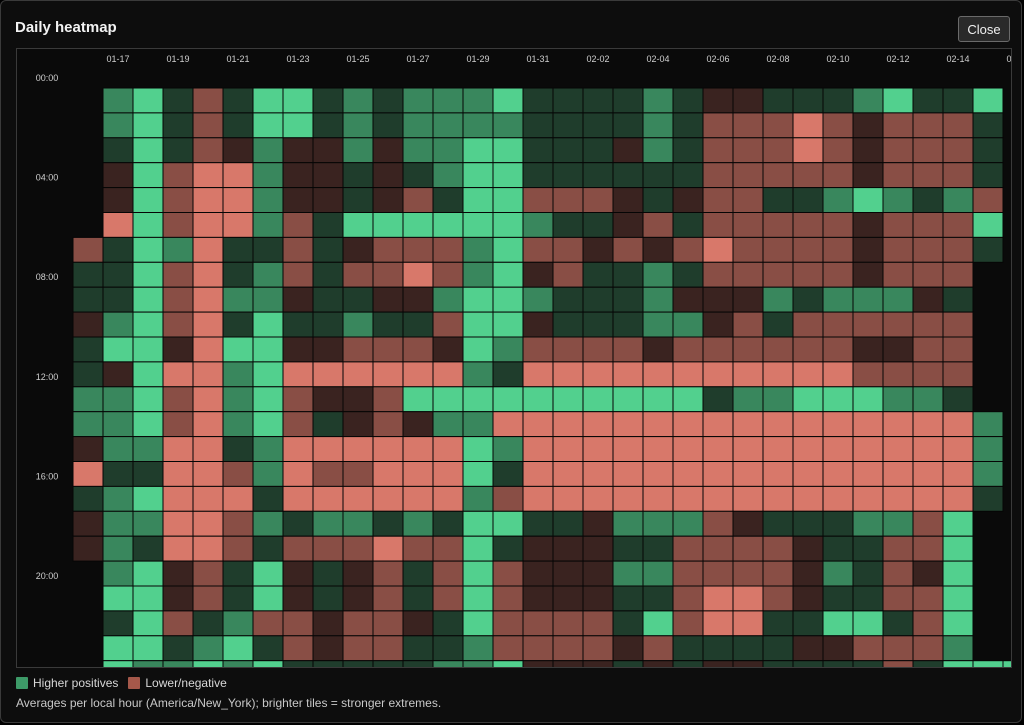  I want to click on close-button: Close, so click(984, 29).